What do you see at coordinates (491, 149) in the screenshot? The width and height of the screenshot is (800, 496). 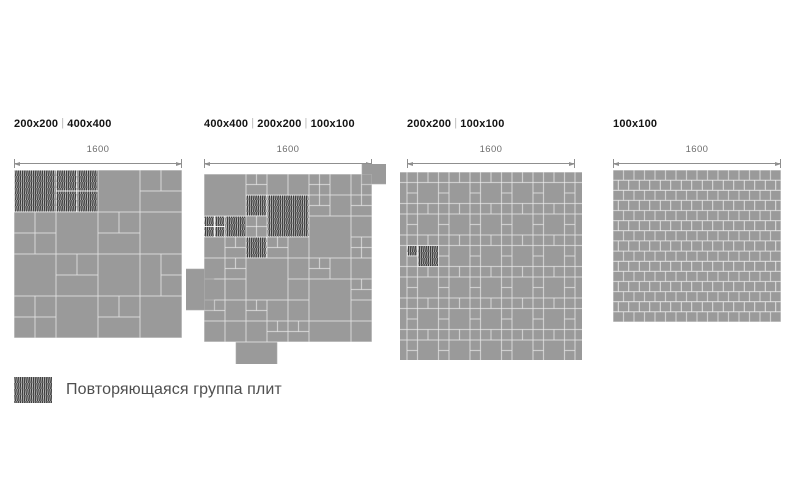 I see `dimension-label-3: 1600` at bounding box center [491, 149].